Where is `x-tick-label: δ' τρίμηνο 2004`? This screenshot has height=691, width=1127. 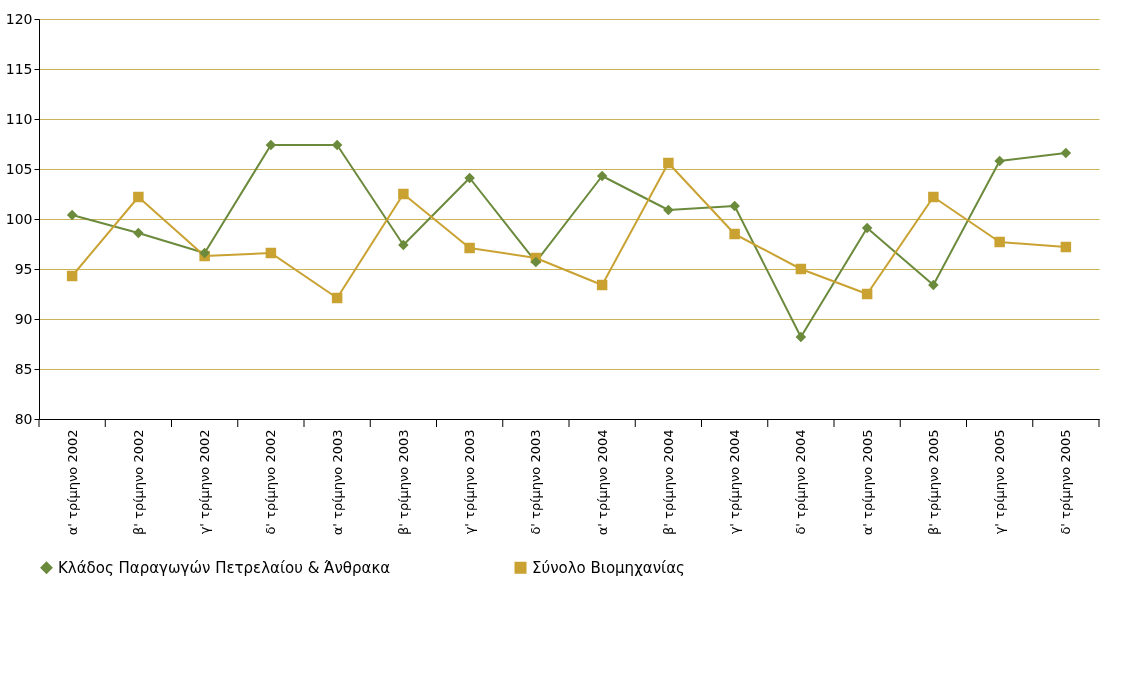 x-tick-label: δ' τρίμηνο 2004 is located at coordinates (801, 482).